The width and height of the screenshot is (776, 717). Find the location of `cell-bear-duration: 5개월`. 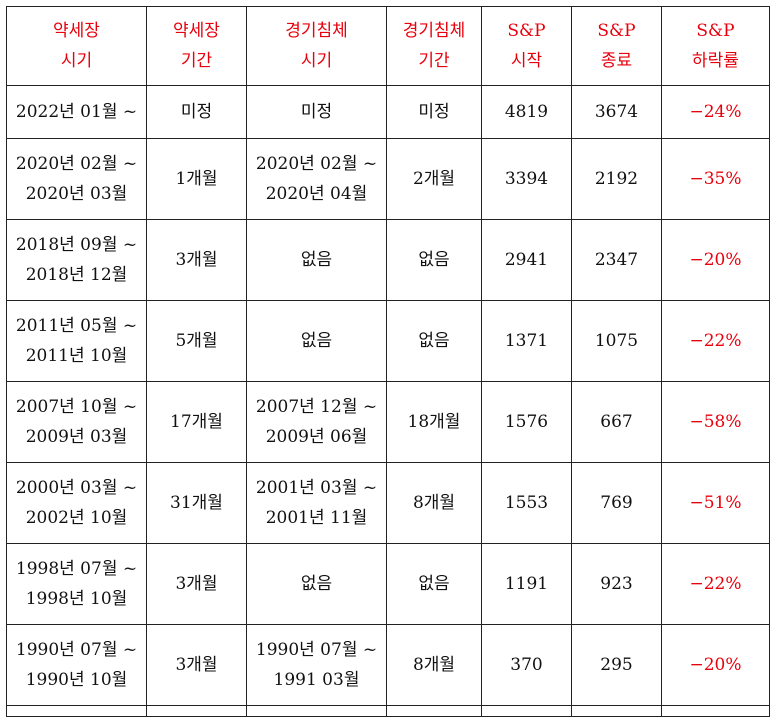

cell-bear-duration: 5개월 is located at coordinates (196, 341).